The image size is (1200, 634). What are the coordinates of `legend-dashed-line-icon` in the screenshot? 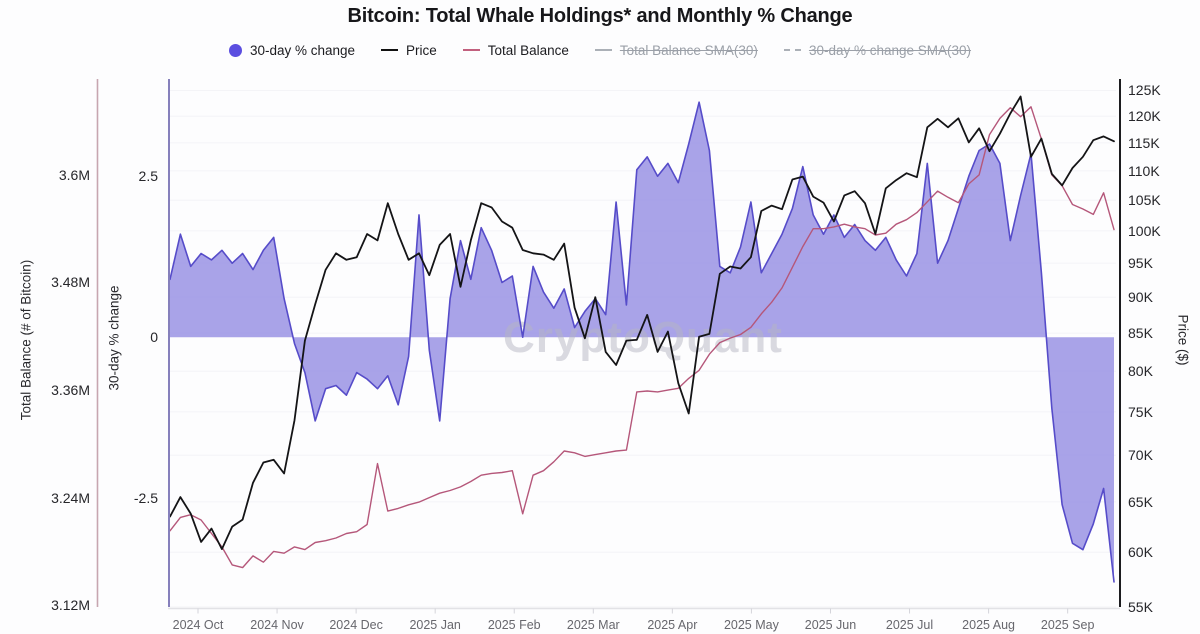 It's located at (792, 50).